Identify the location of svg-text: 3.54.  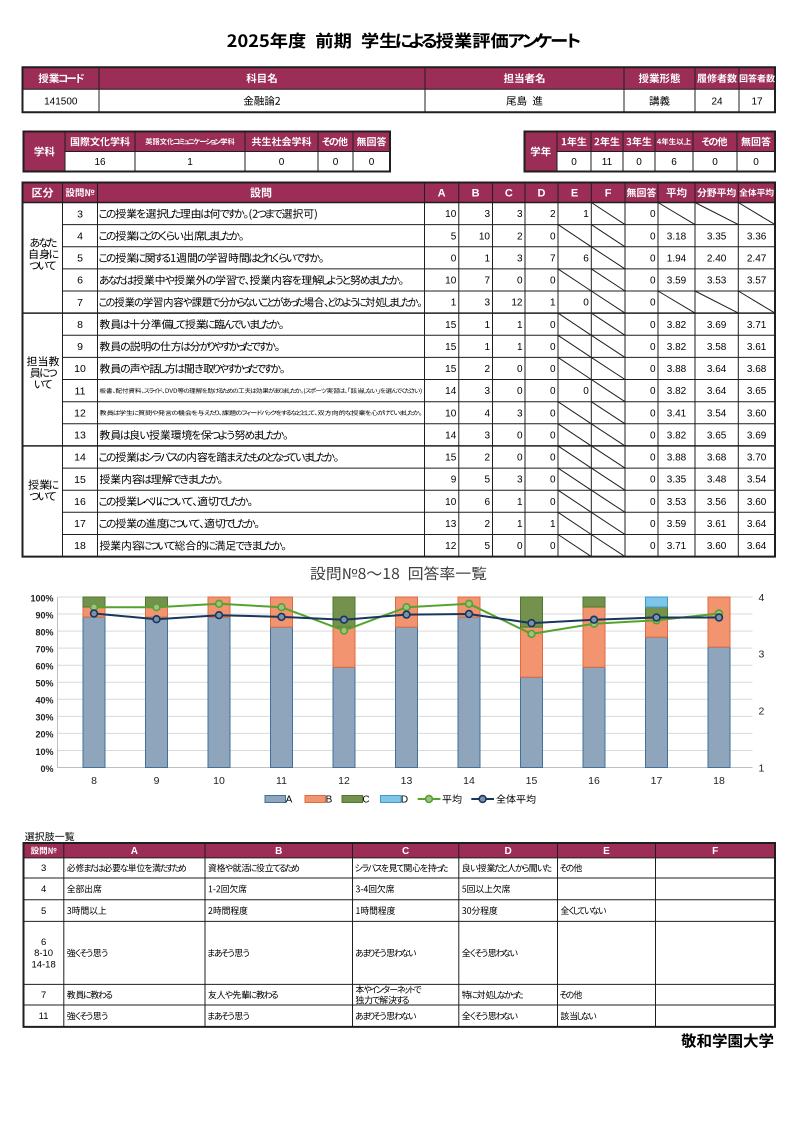
(757, 480).